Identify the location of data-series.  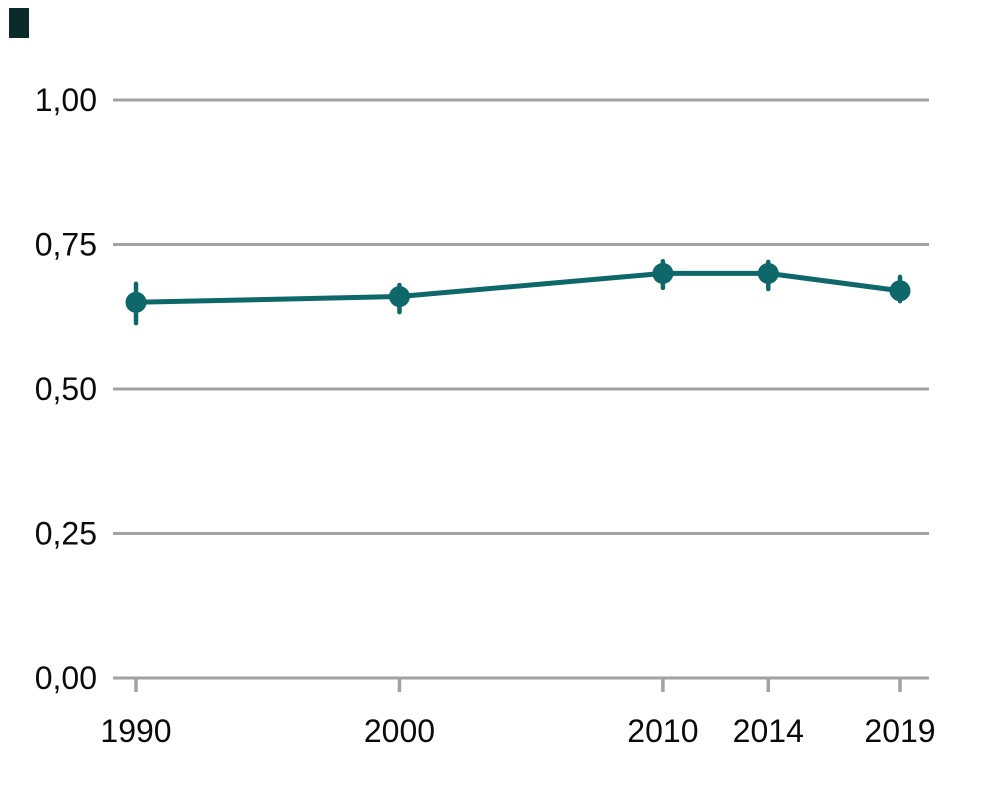
(518, 292).